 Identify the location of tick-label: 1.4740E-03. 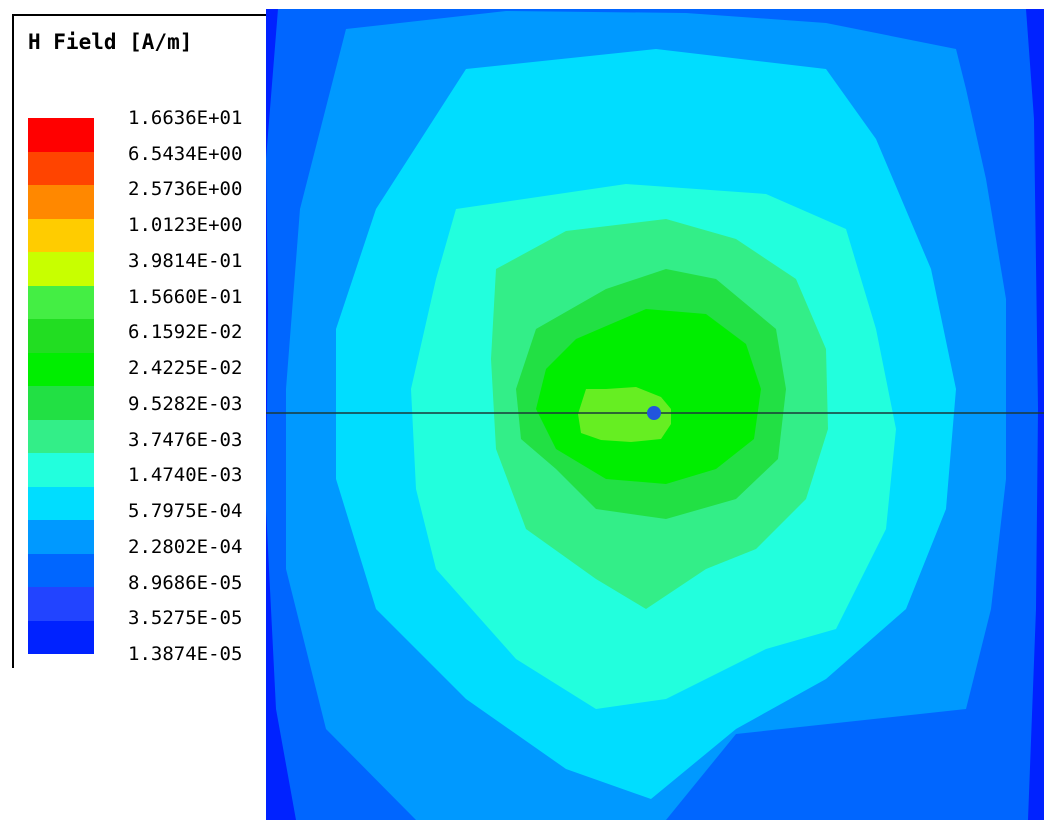
(185, 475).